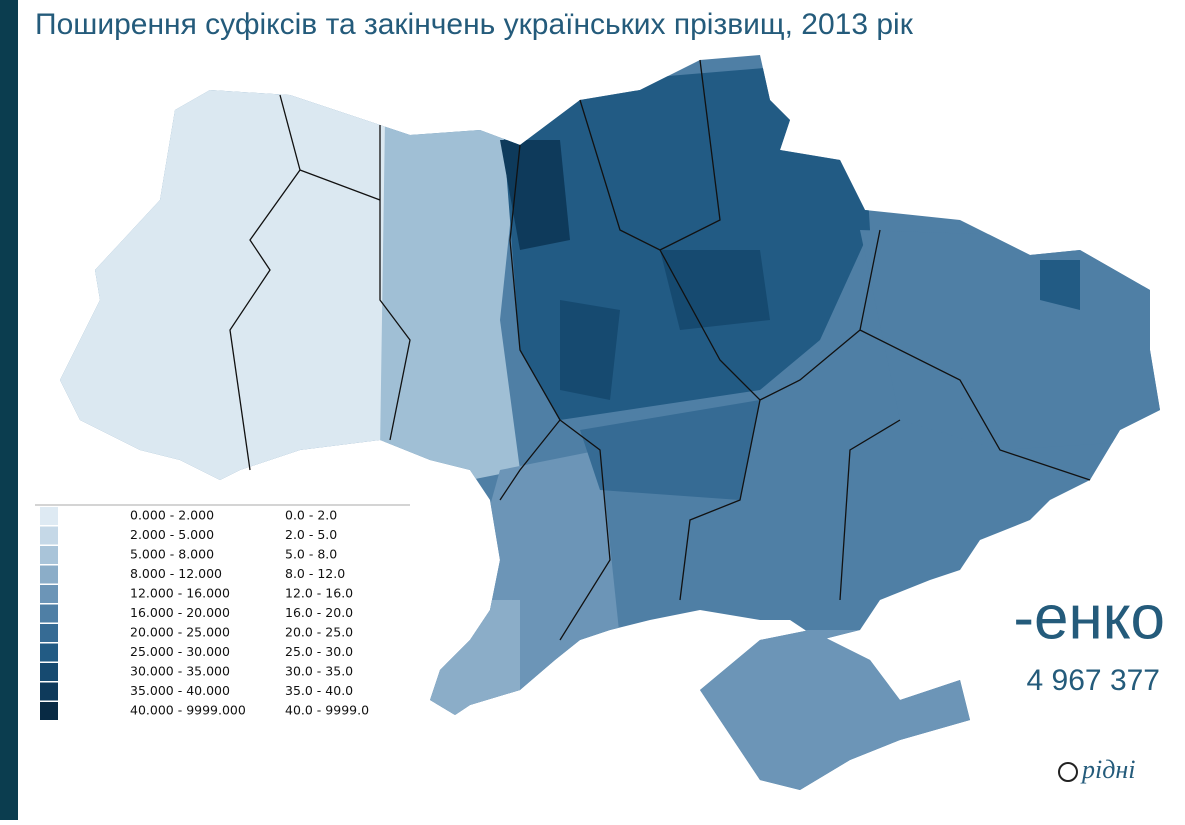 The width and height of the screenshot is (1185, 825). What do you see at coordinates (319, 612) in the screenshot?
I see `legend-label: 16.0 - 20.0` at bounding box center [319, 612].